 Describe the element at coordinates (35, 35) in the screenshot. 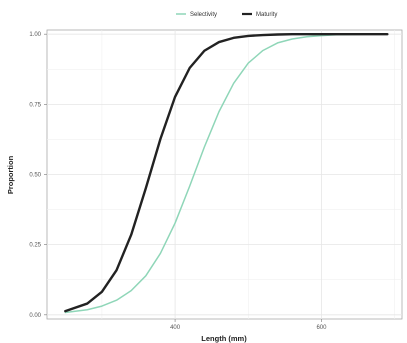

I see `y-tick-label-4: 1.00` at that location.